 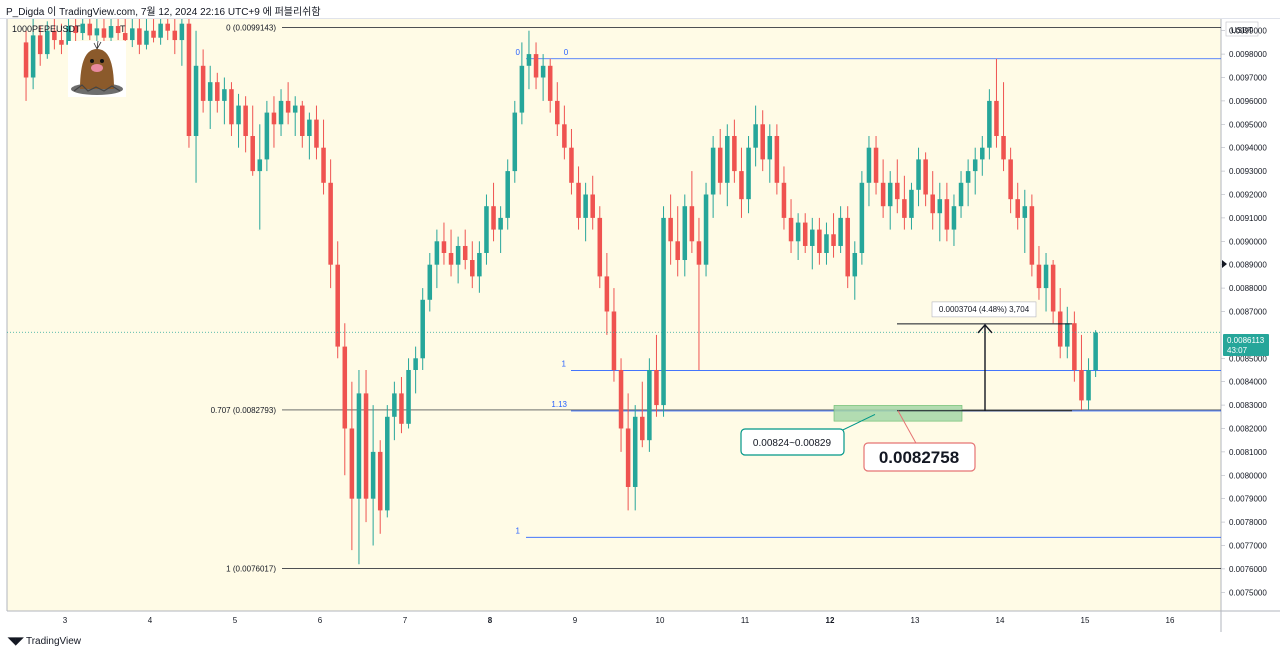 What do you see at coordinates (984, 309) in the screenshot?
I see `measure-label-box` at bounding box center [984, 309].